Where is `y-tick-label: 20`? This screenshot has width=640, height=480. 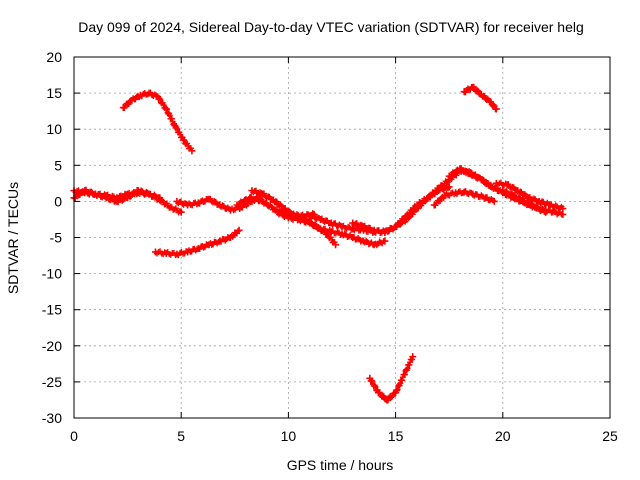
y-tick-label: 20 is located at coordinates (54, 57).